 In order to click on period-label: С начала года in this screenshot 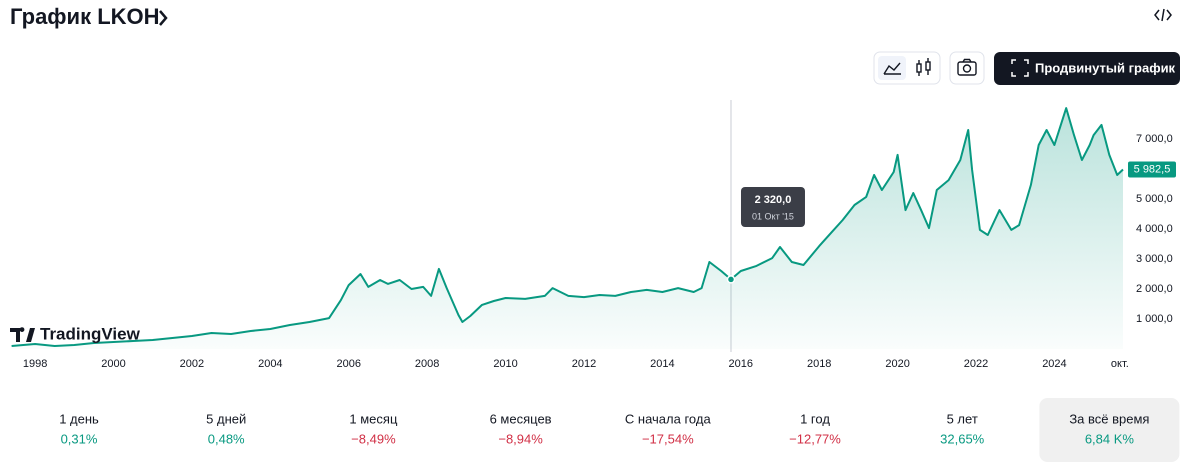, I will do `click(668, 418)`.